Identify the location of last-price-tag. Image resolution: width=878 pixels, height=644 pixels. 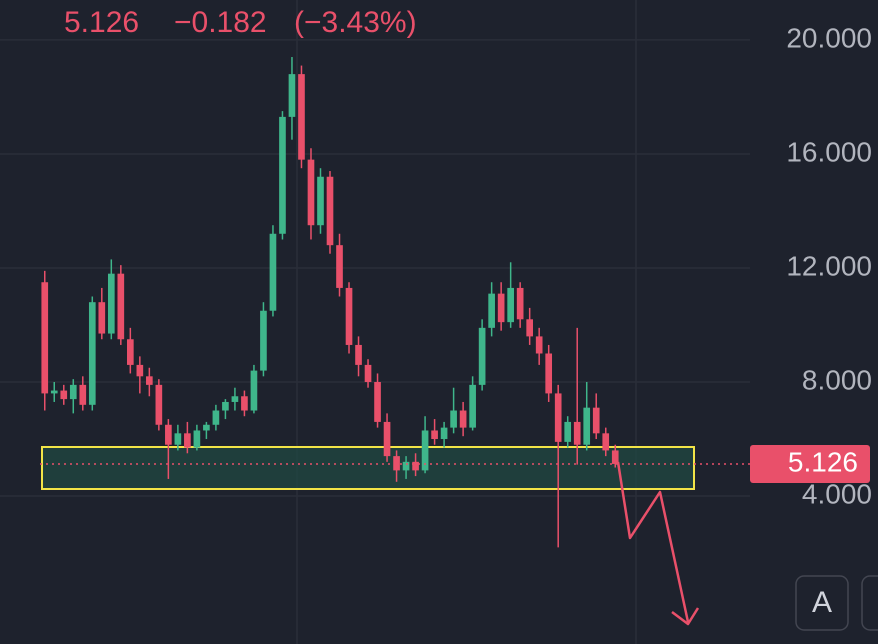
(810, 463).